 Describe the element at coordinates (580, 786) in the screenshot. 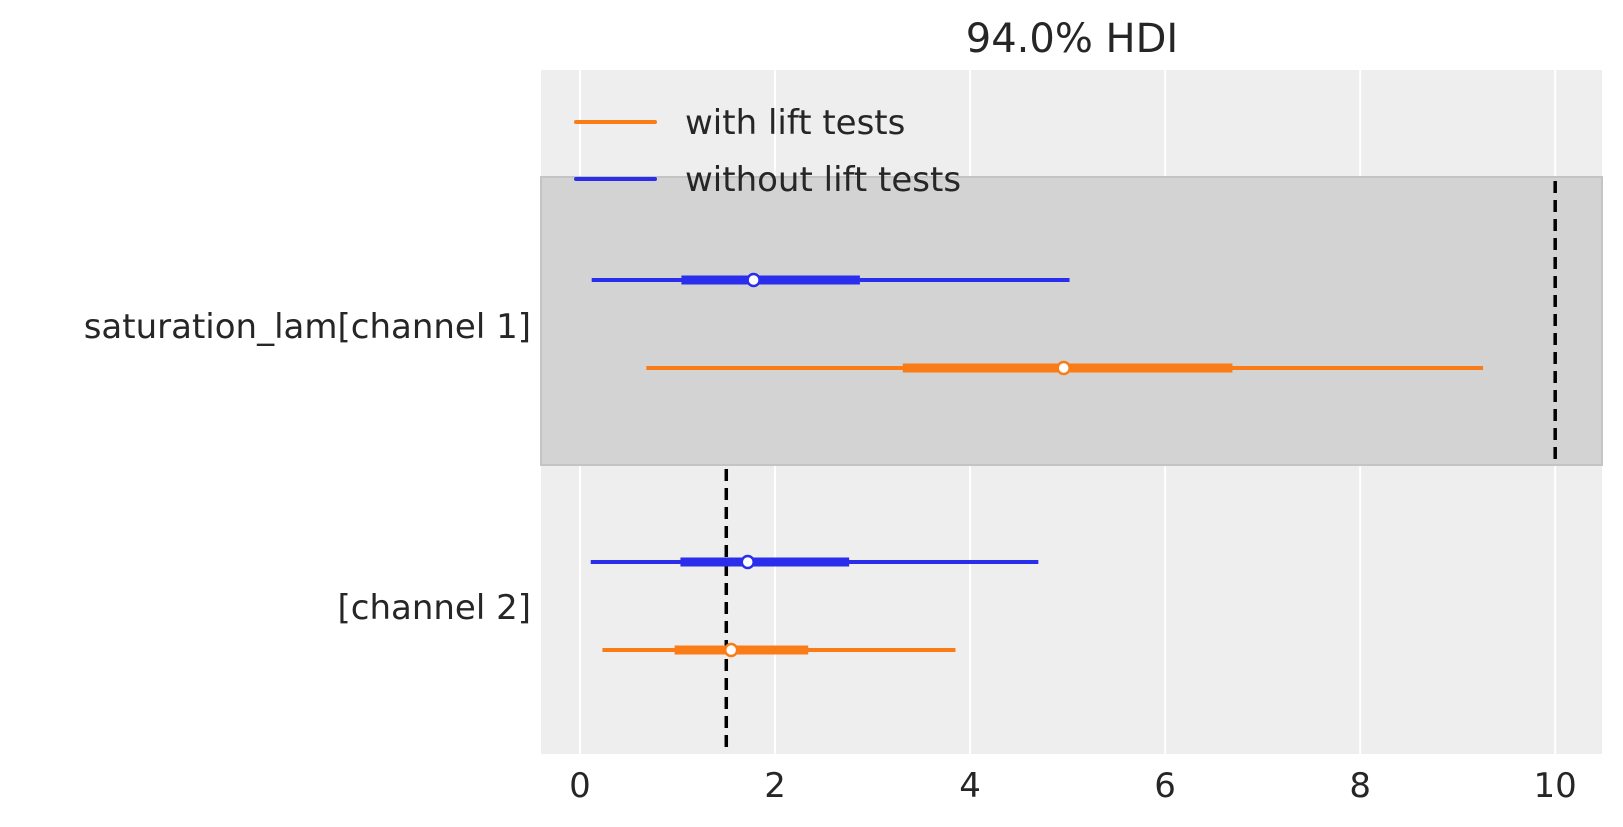

I see `x-tick-label: 0` at that location.